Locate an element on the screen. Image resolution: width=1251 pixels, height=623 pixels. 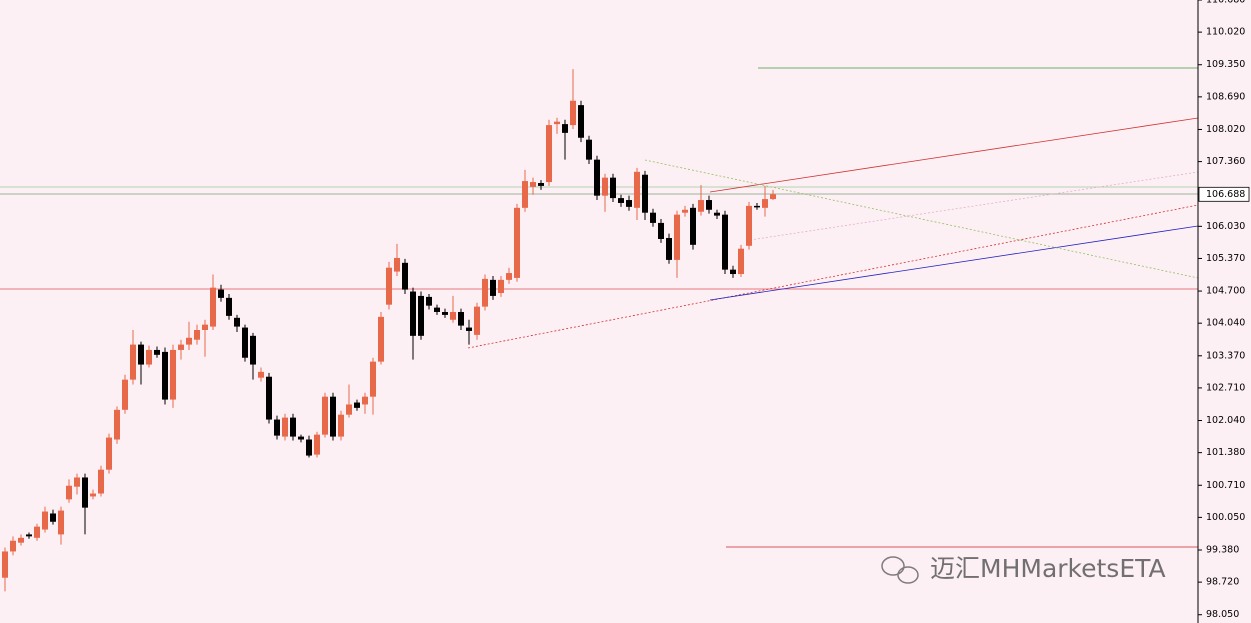
y-tick-label: 102.040 is located at coordinates (1225, 420).